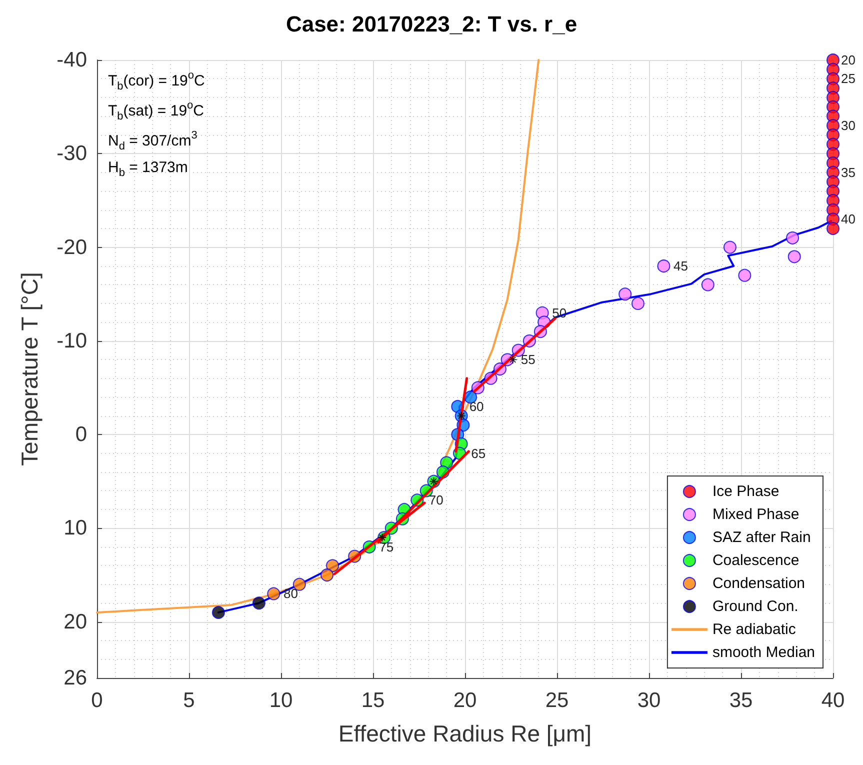  Describe the element at coordinates (761, 537) in the screenshot. I see `legend-label: SAZ after Rain` at that location.